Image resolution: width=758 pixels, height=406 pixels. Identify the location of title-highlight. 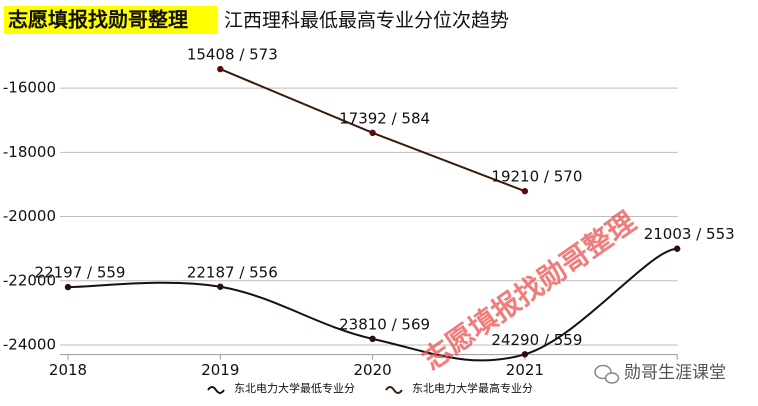
(110, 20).